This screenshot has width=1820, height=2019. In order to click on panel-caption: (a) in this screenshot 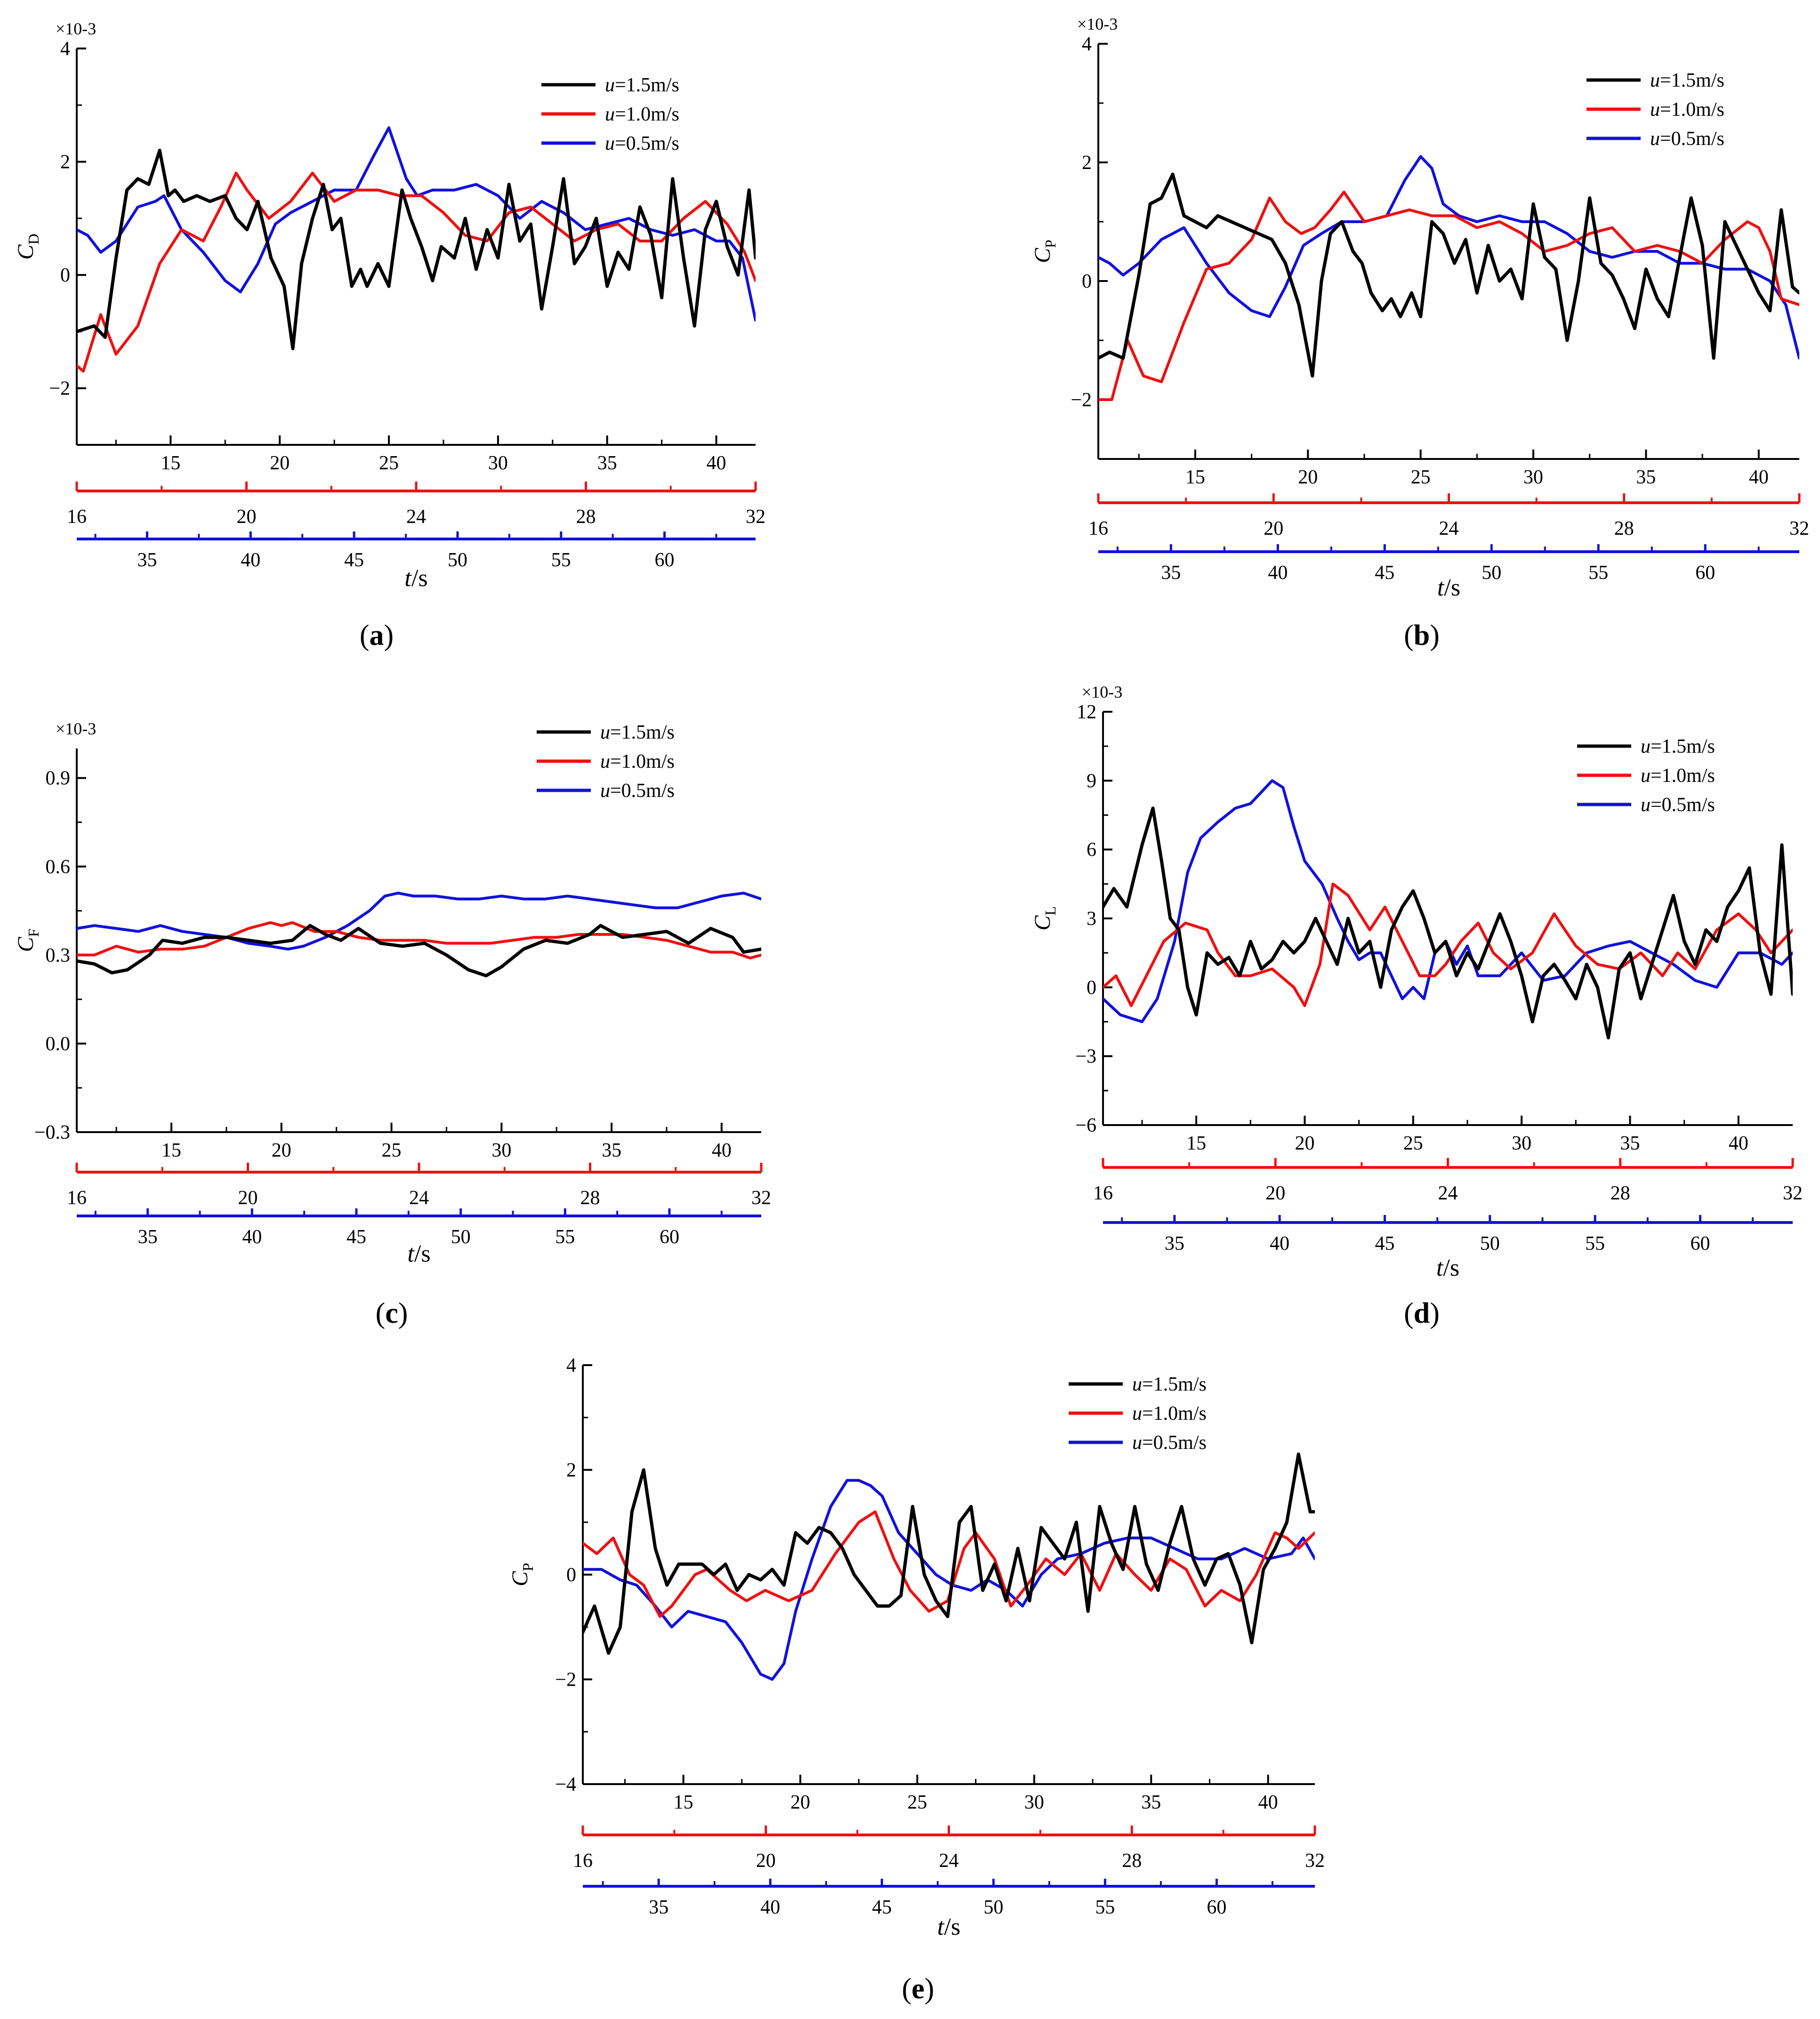, I will do `click(377, 635)`.